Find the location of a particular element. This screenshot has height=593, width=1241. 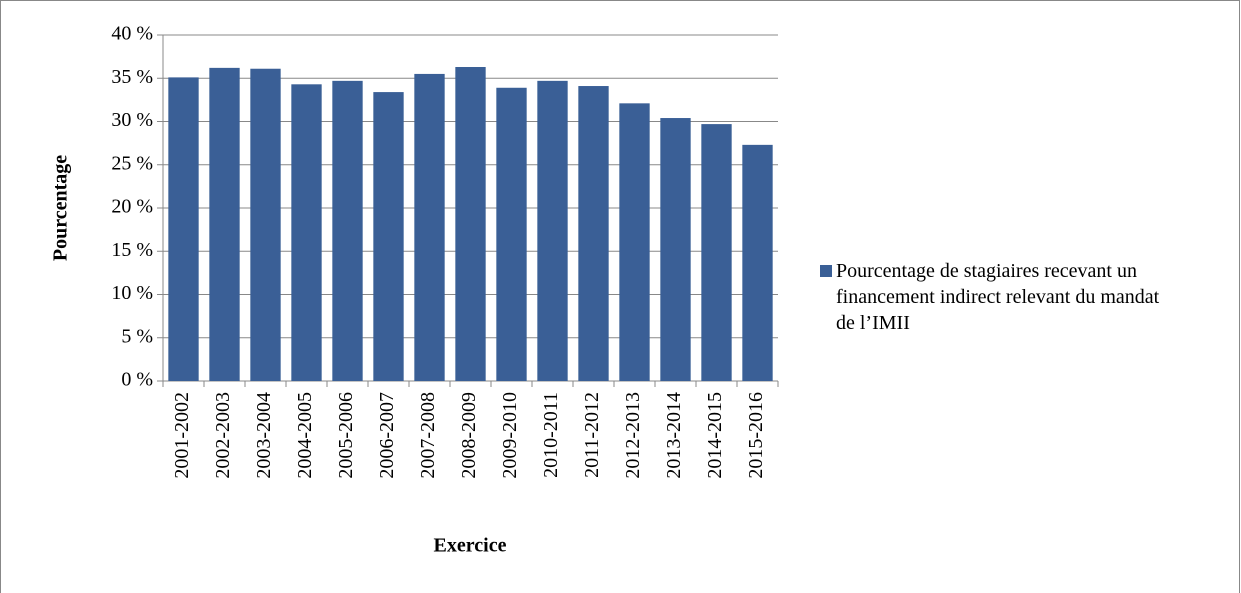

x-tick-label: 2003-2004 is located at coordinates (264, 435).